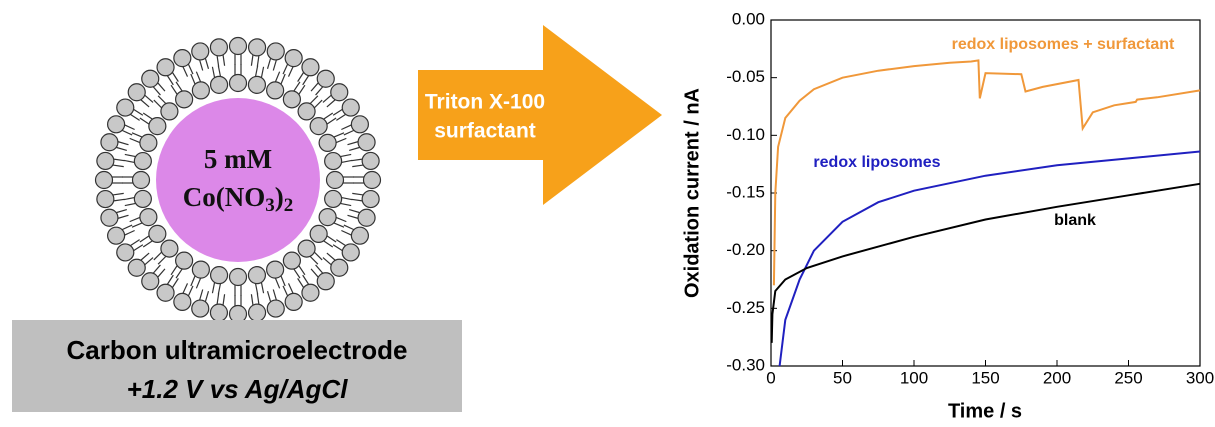  Describe the element at coordinates (745, 191) in the screenshot. I see `y-tick-label: -0.15` at that location.